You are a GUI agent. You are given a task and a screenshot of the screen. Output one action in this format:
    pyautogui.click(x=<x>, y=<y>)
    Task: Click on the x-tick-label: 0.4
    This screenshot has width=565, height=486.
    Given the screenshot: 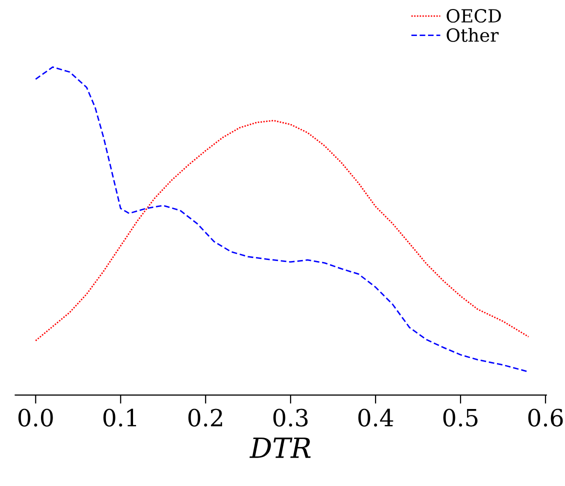 What is the action you would take?
    pyautogui.click(x=376, y=417)
    